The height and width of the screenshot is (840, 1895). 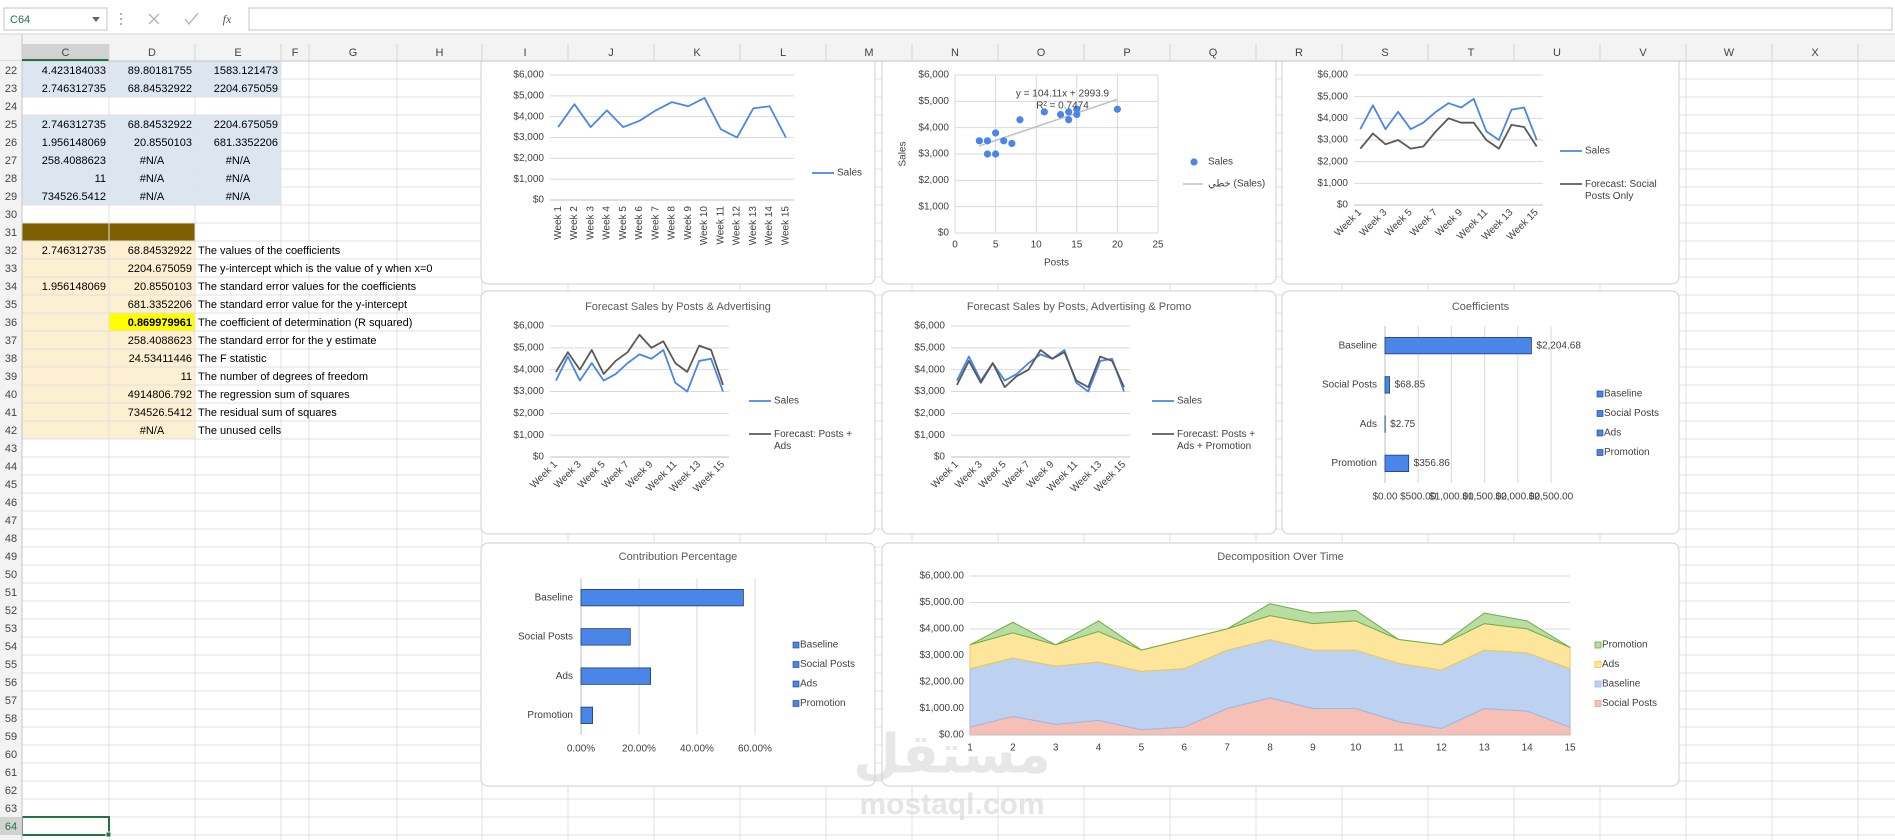 What do you see at coordinates (20, 20) in the screenshot?
I see `name-box-text: C64` at bounding box center [20, 20].